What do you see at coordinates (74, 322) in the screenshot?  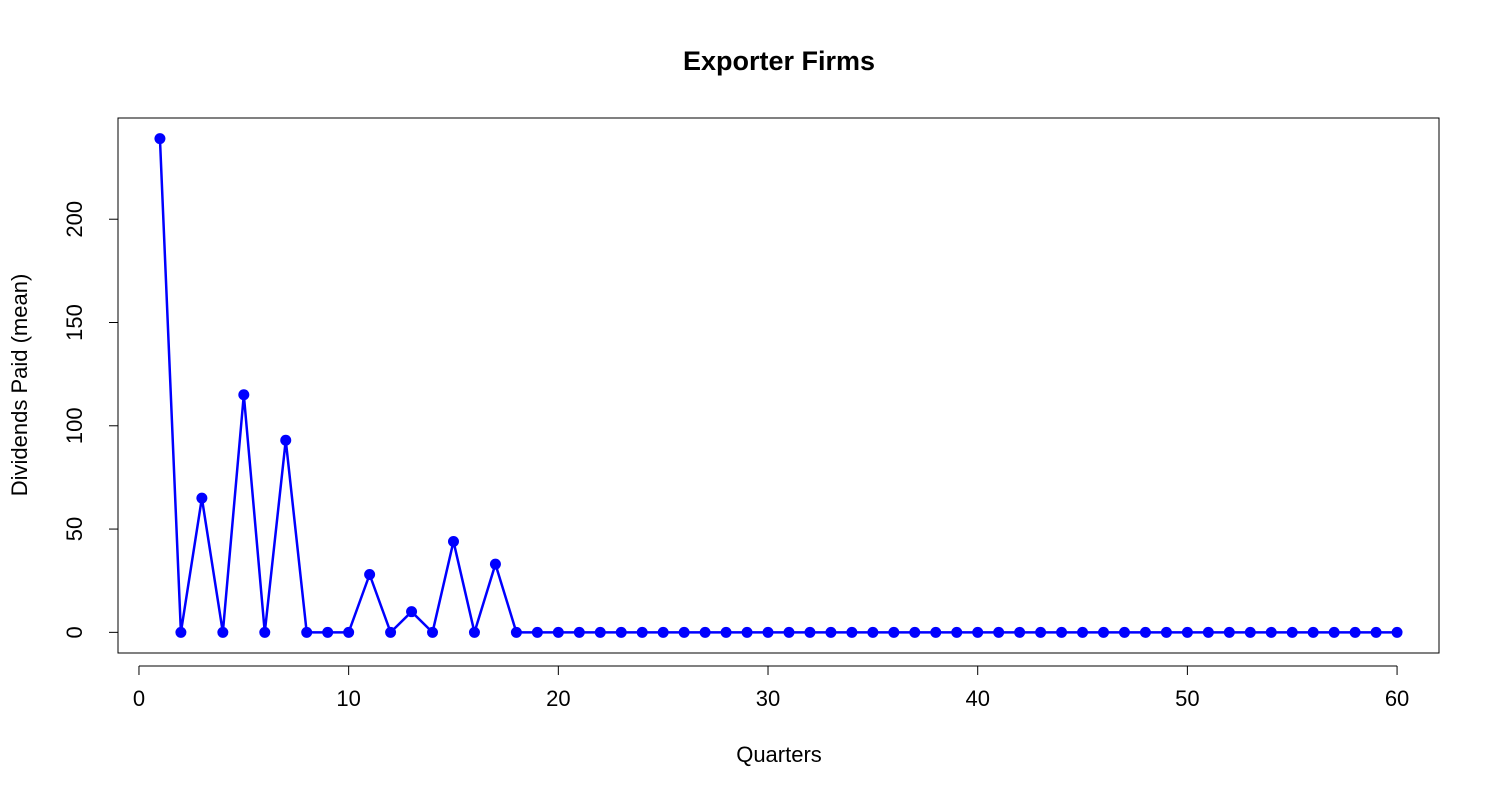 I see `y-tick-label: 150` at bounding box center [74, 322].